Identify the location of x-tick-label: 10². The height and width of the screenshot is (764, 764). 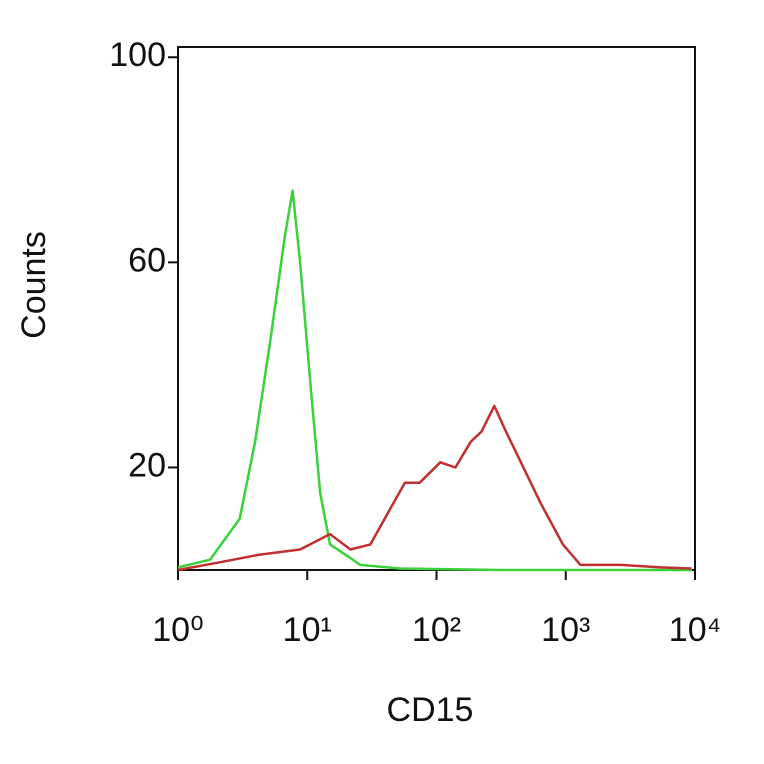
(436, 630).